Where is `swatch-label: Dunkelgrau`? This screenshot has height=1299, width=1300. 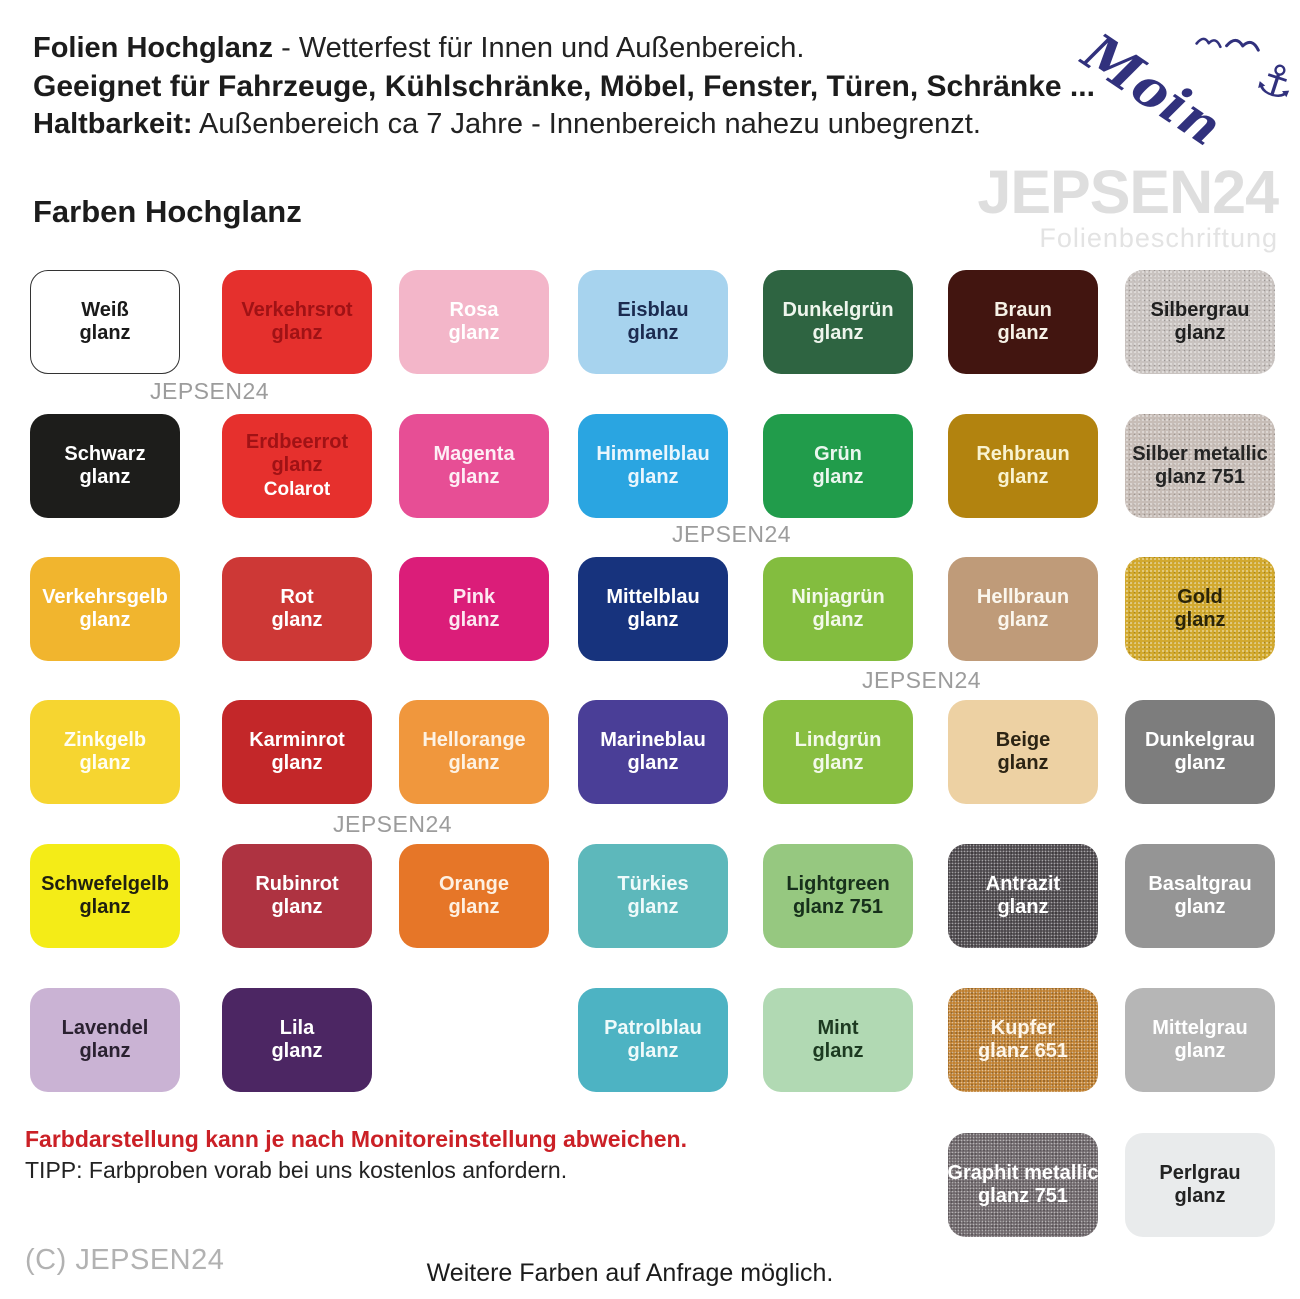
swatch-label: Dunkelgrau is located at coordinates (1200, 740).